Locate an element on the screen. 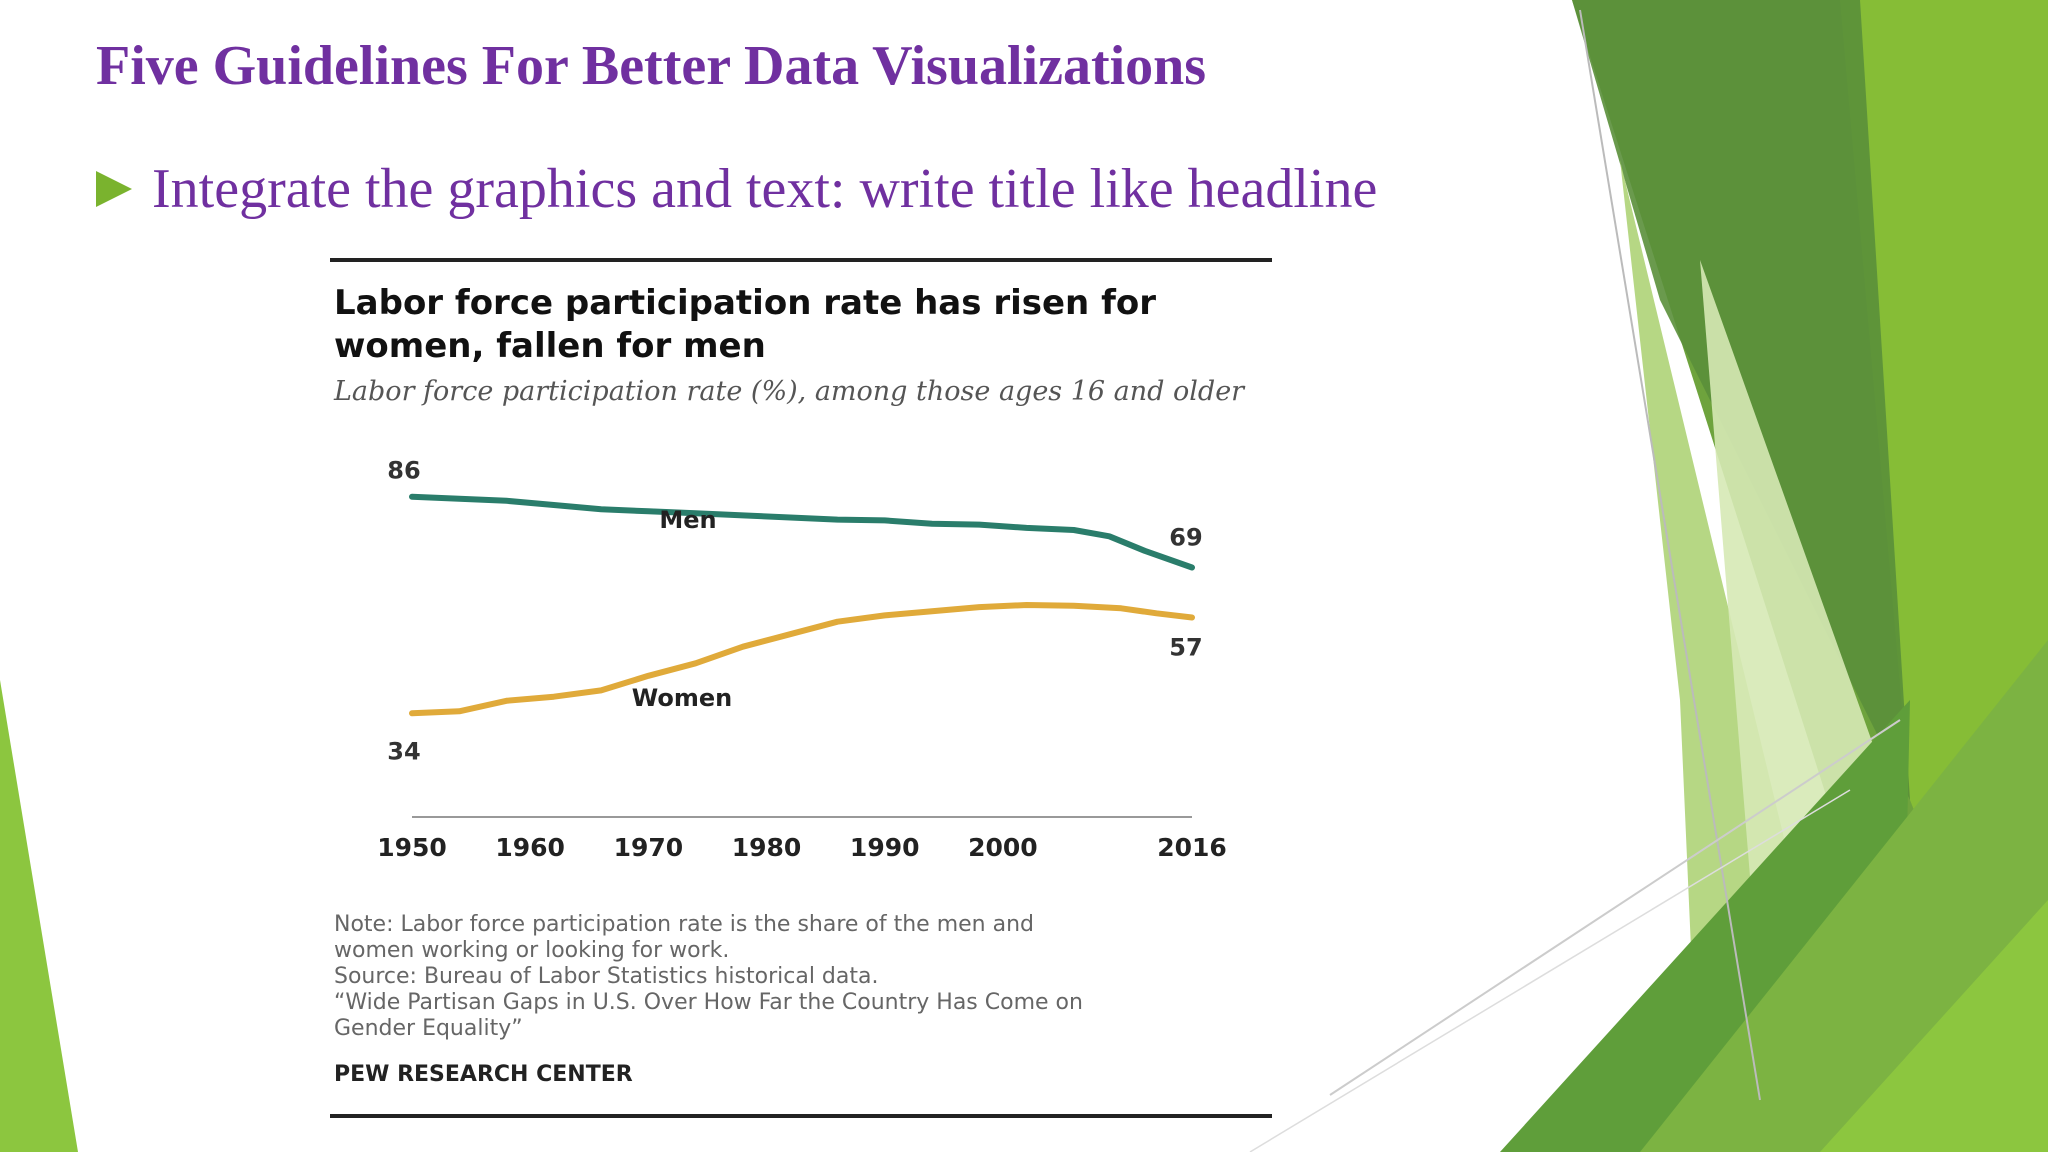 Image resolution: width=2048 pixels, height=1152 pixels. note-line: women working or looking for work. is located at coordinates (532, 950).